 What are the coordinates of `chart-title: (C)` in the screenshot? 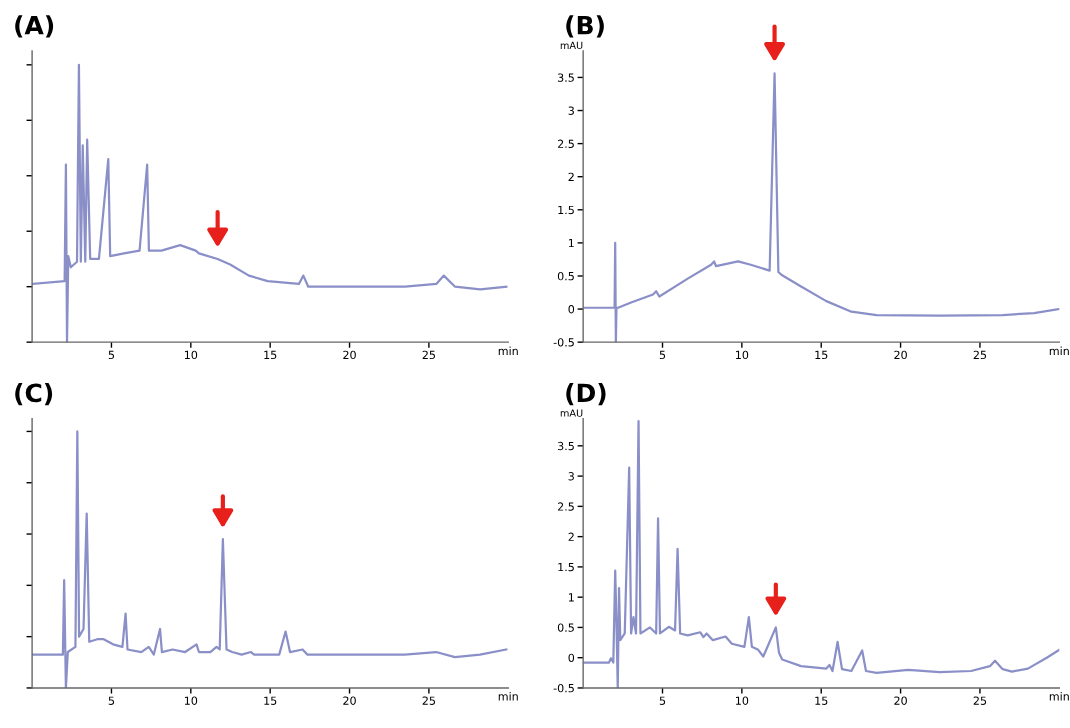 It's located at (34, 394).